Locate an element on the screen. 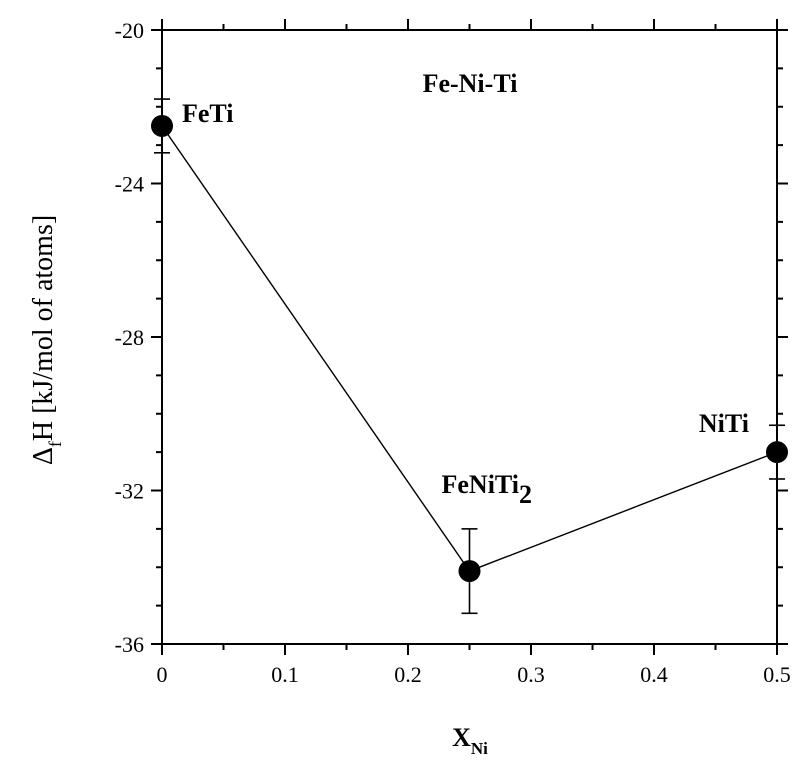 This screenshot has height=760, width=800. x-tick-label: 0.3 is located at coordinates (531, 674).